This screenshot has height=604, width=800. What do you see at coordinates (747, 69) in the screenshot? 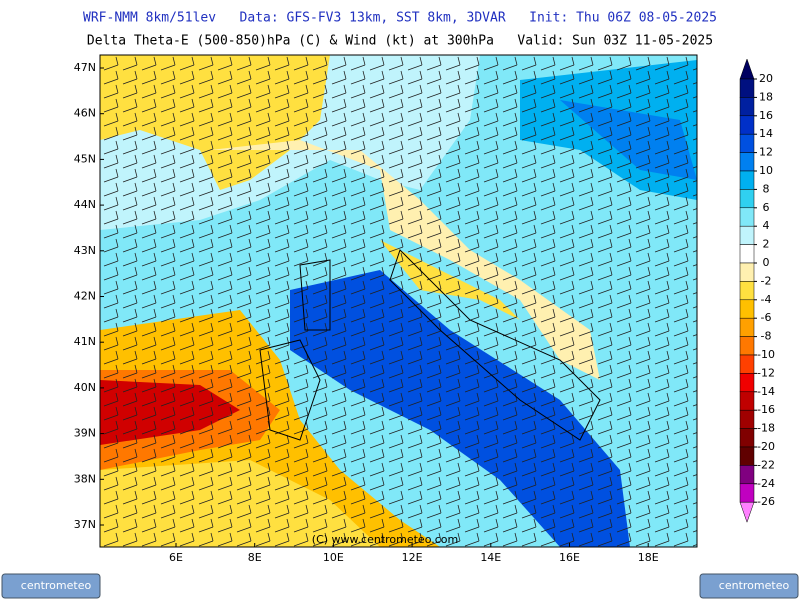
I see `colorbar-tip` at bounding box center [747, 69].